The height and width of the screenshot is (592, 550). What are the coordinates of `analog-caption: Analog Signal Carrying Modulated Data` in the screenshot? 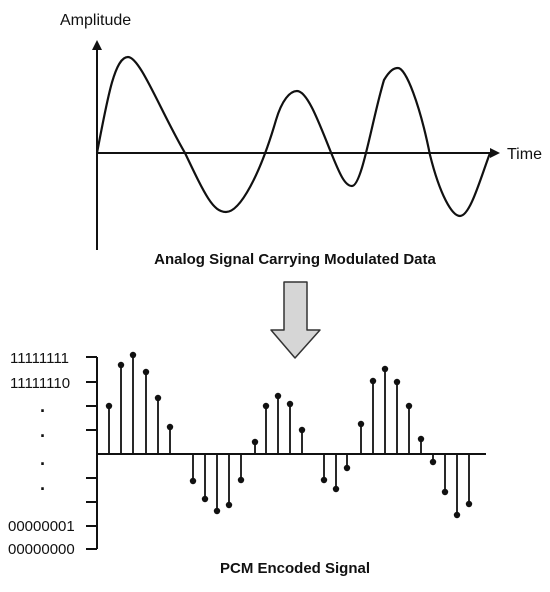 It's located at (295, 259).